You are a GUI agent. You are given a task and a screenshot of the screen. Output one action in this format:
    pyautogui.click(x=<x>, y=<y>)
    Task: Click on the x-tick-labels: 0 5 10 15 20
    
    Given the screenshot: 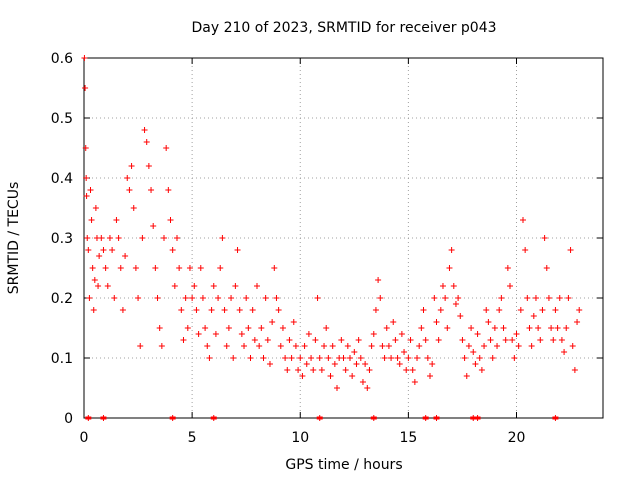 What is the action you would take?
    pyautogui.click(x=303, y=438)
    